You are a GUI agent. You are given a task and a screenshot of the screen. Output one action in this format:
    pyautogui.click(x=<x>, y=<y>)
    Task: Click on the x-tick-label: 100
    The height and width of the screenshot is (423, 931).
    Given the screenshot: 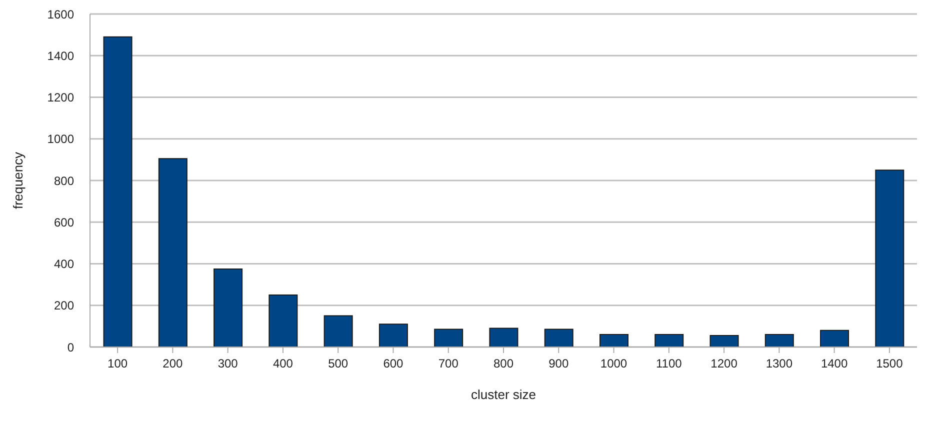 What is the action you would take?
    pyautogui.click(x=118, y=363)
    